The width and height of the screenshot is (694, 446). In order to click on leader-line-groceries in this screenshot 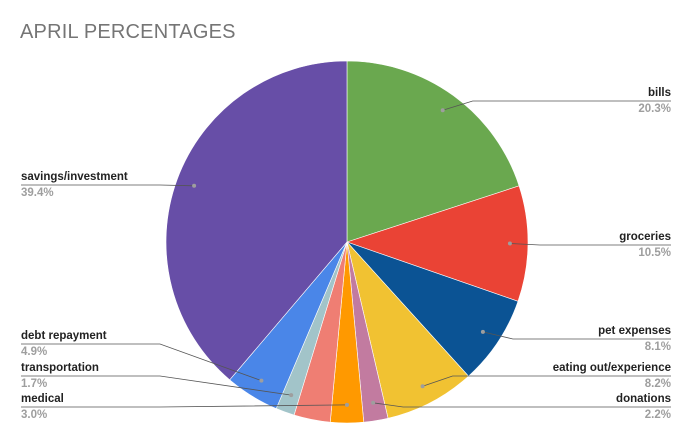, I will do `click(590, 244)`.